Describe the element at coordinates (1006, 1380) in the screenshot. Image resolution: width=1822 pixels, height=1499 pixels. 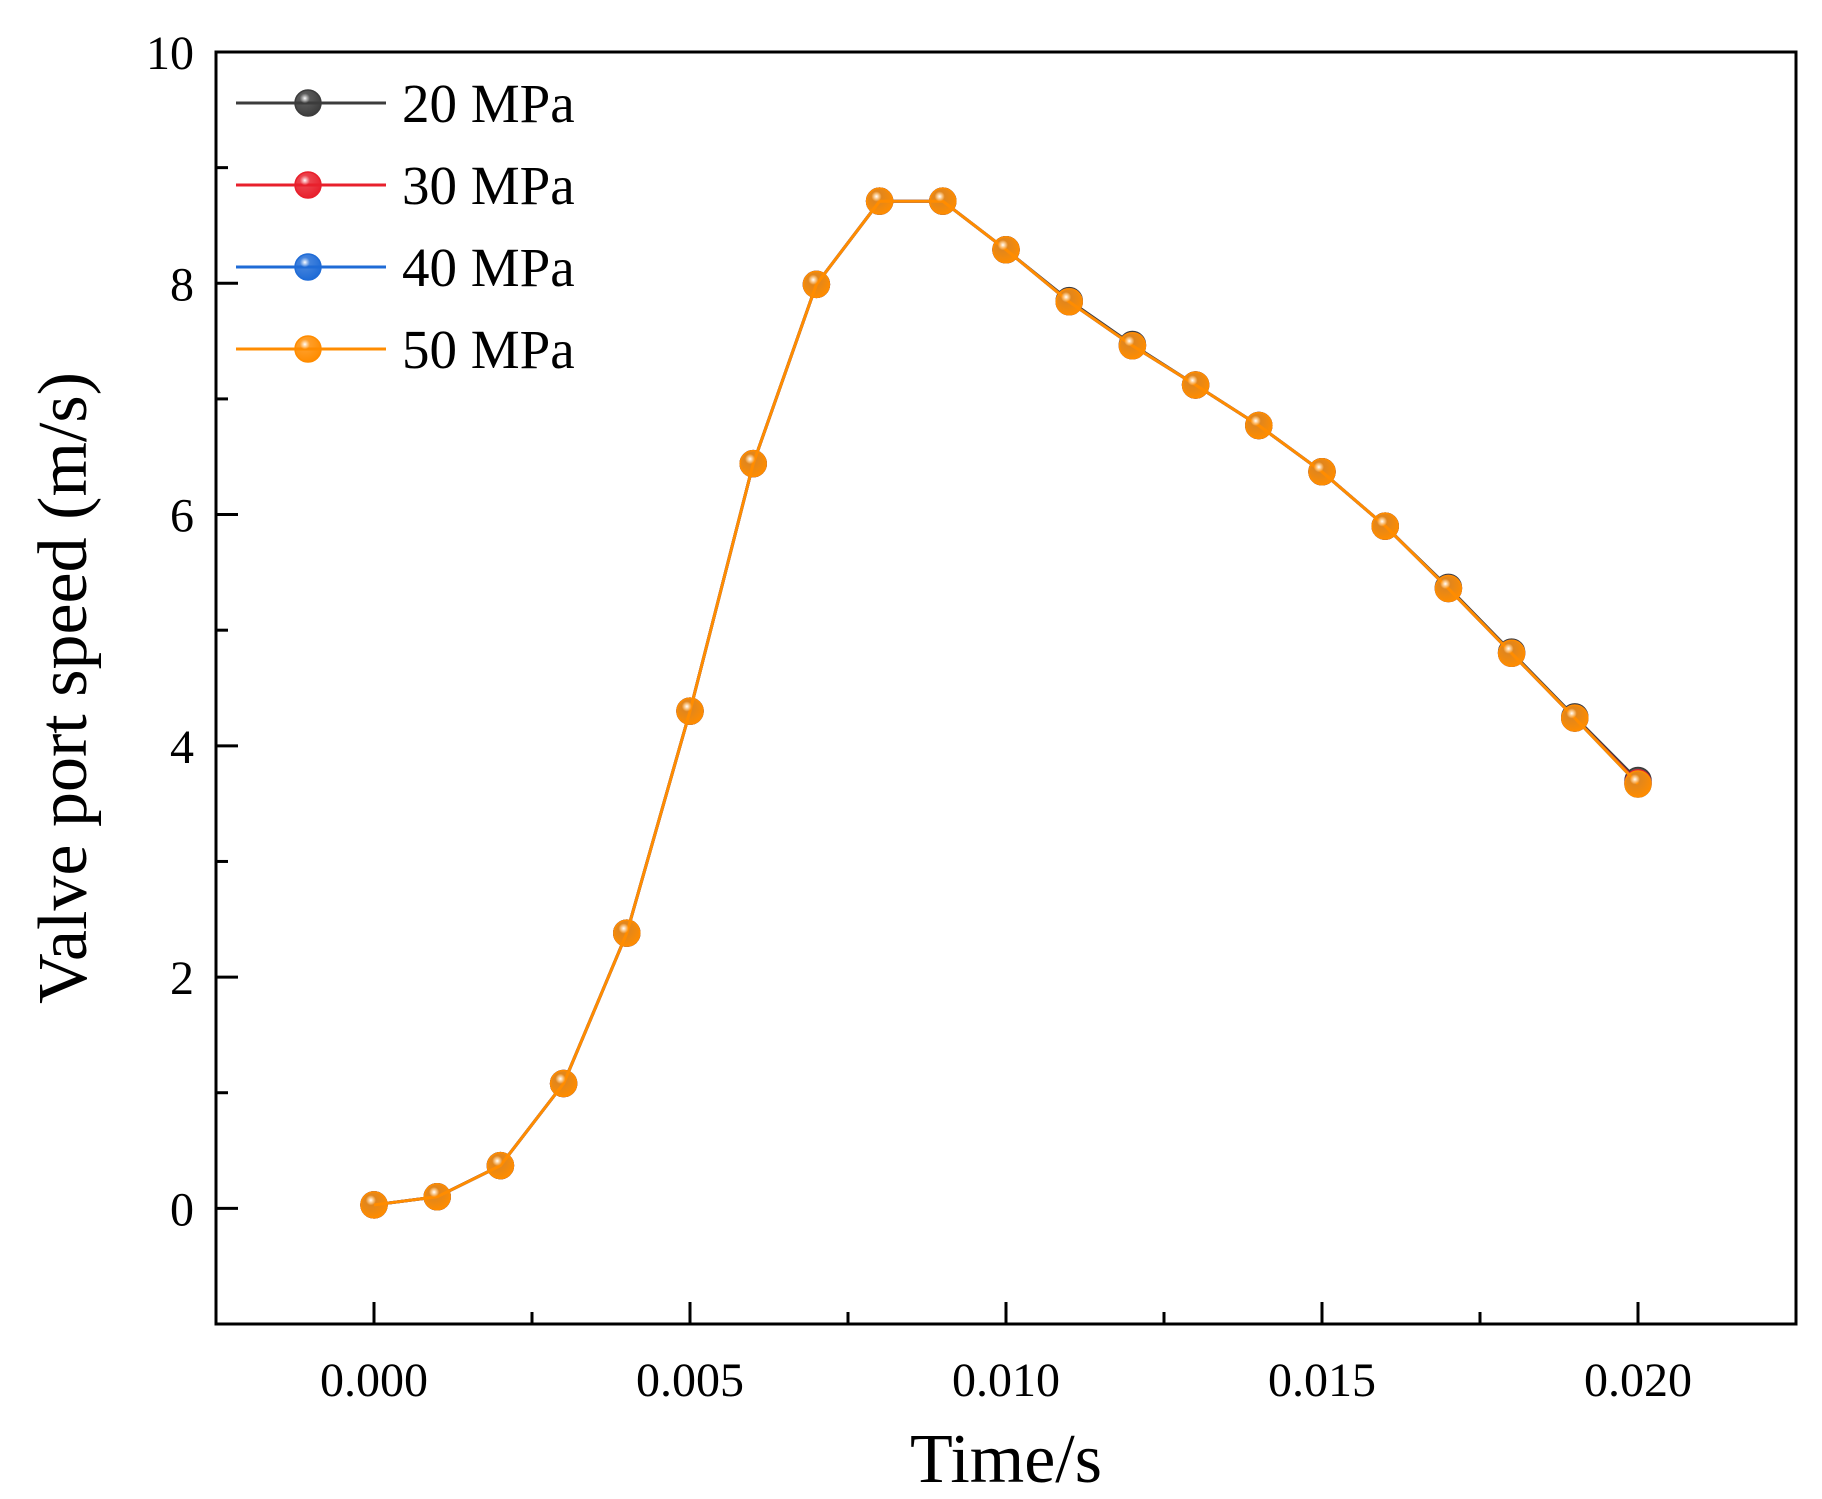
I see `x-tick-label: 0.010` at that location.